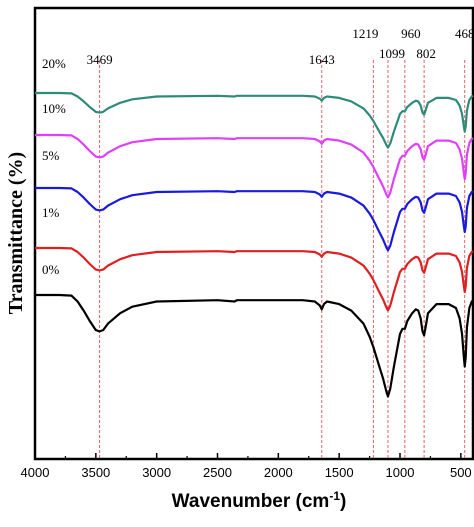  Describe the element at coordinates (254, 279) in the screenshot. I see `series-line-1pct` at that location.